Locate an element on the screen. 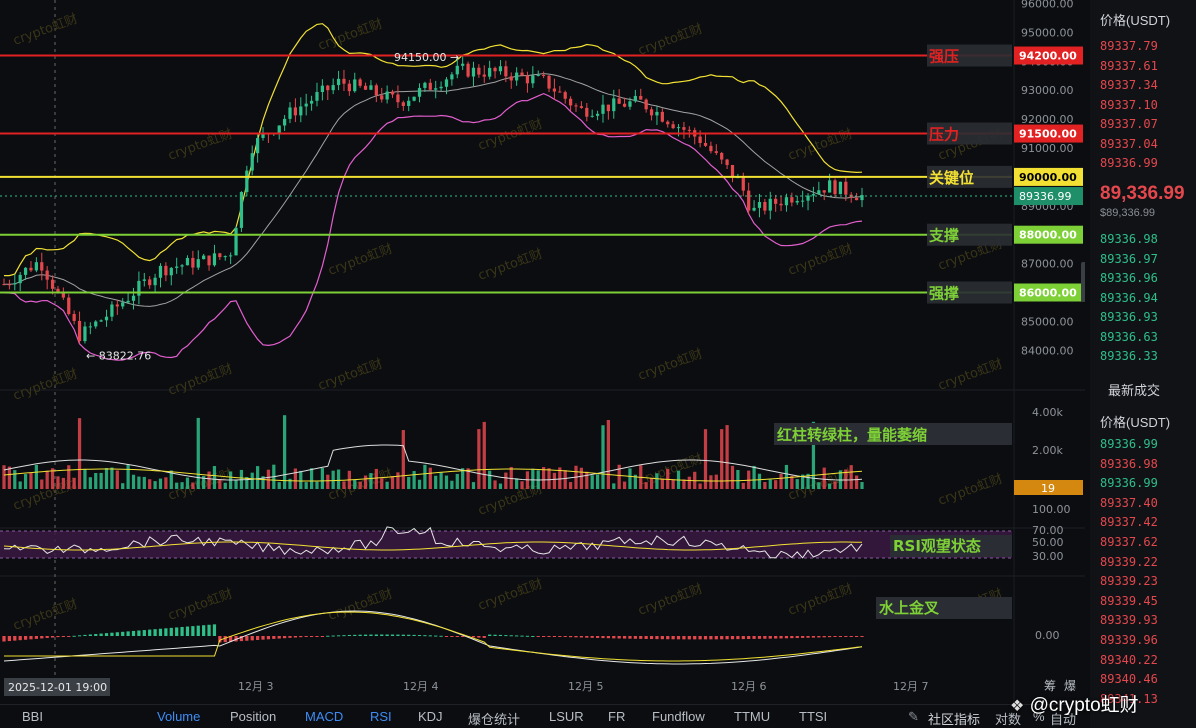 The image size is (1196, 728). rsi-band-fill is located at coordinates (506, 544).